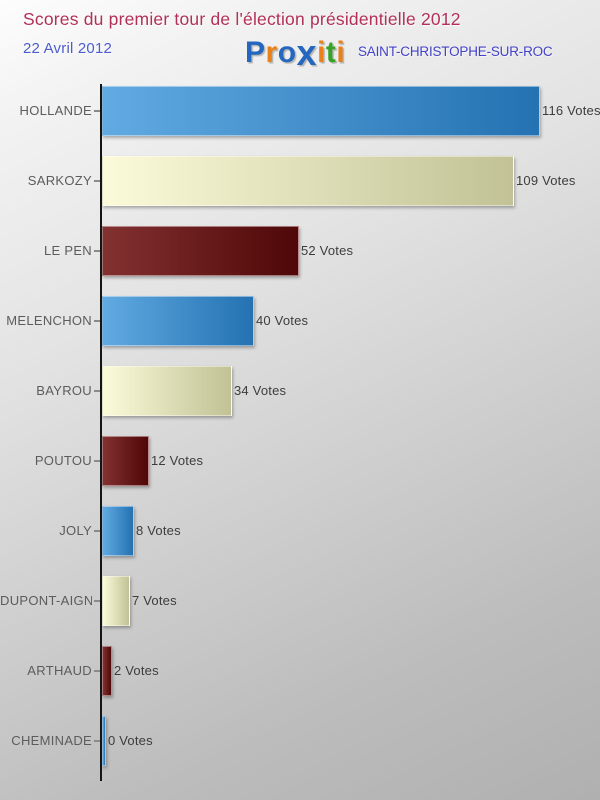 This screenshot has height=800, width=600. I want to click on value-label: 7 Votes, so click(154, 600).